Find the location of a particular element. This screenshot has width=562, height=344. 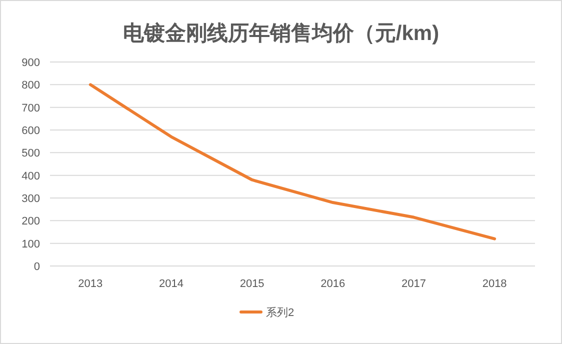

x-tick-label: 2016 is located at coordinates (333, 284).